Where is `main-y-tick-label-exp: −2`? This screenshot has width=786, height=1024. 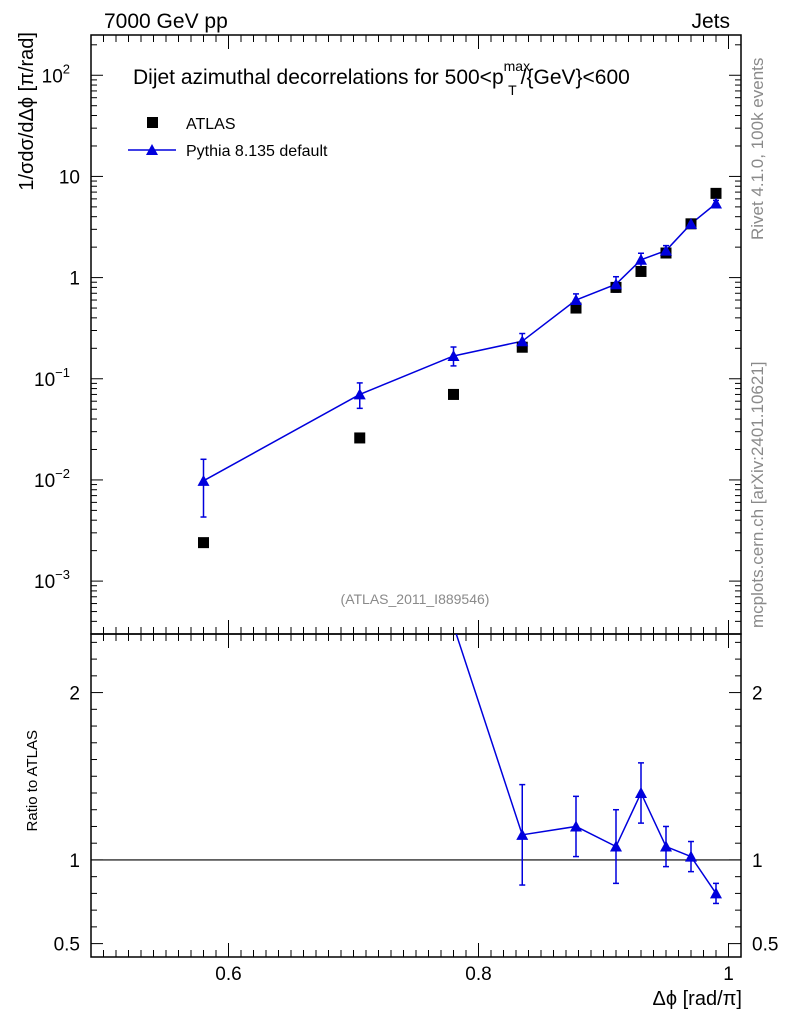
main-y-tick-label-exp: −2 is located at coordinates (62, 473).